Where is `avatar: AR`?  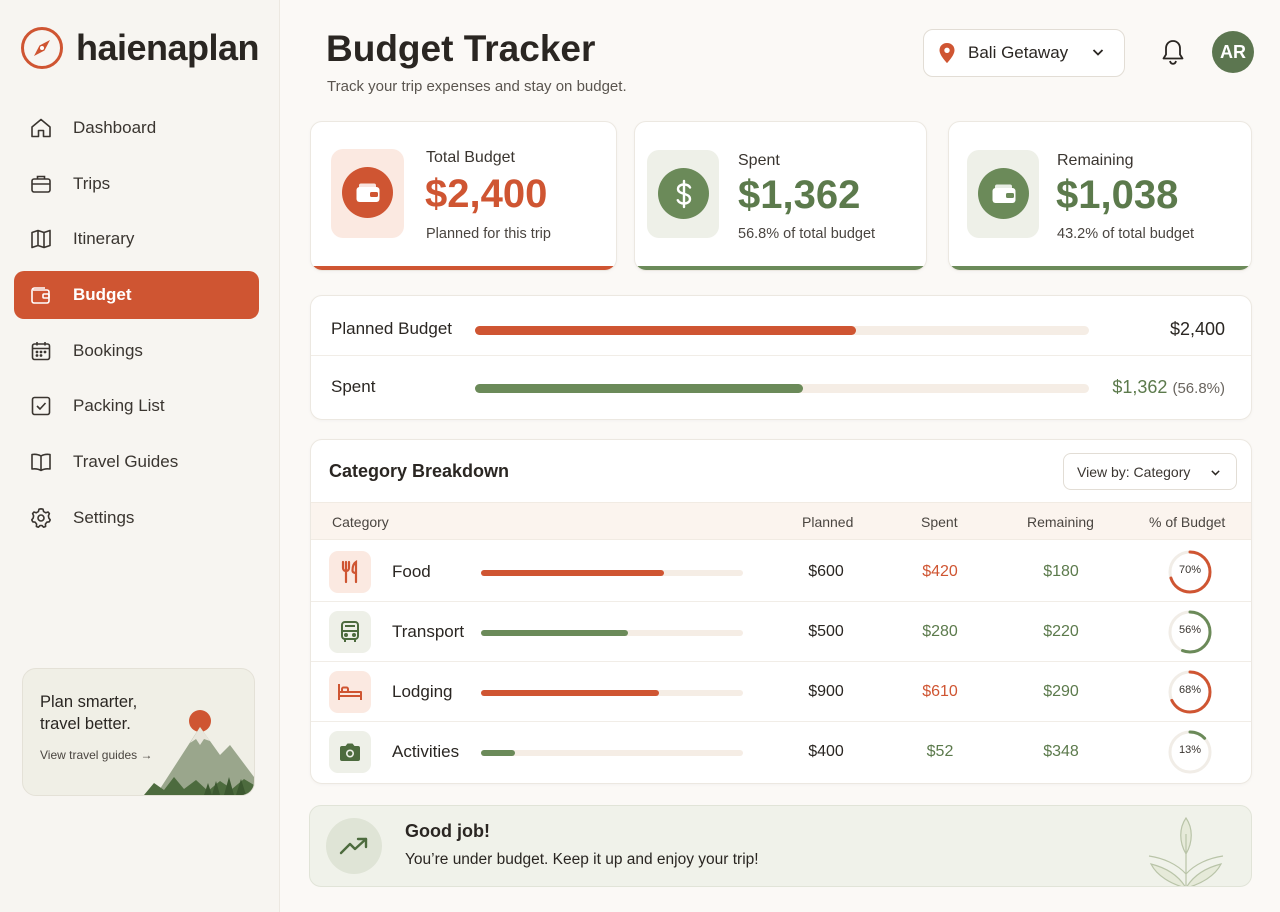
avatar: AR is located at coordinates (1233, 52).